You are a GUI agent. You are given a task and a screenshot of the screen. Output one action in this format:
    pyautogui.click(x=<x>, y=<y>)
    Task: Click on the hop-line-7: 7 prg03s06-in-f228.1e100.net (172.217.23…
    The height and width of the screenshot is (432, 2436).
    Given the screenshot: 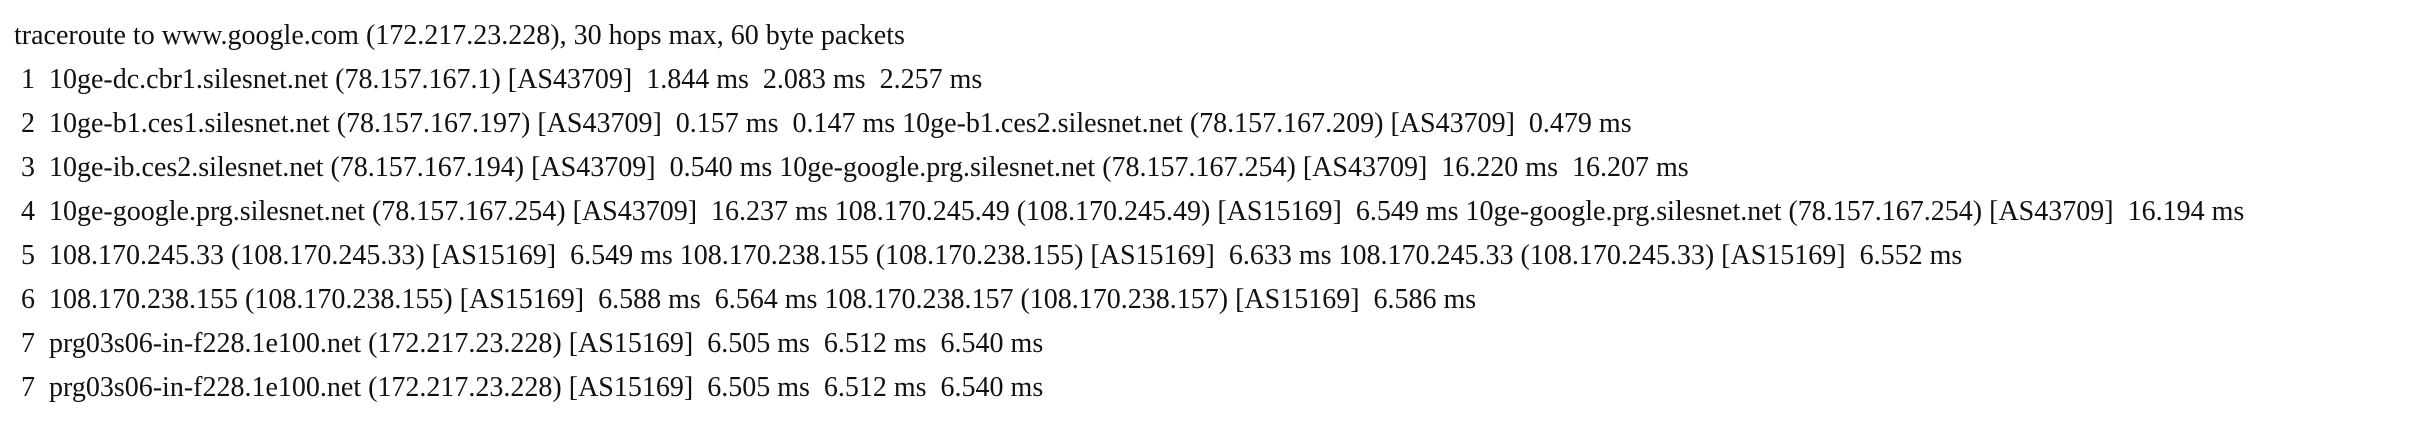 What is the action you would take?
    pyautogui.click(x=529, y=343)
    